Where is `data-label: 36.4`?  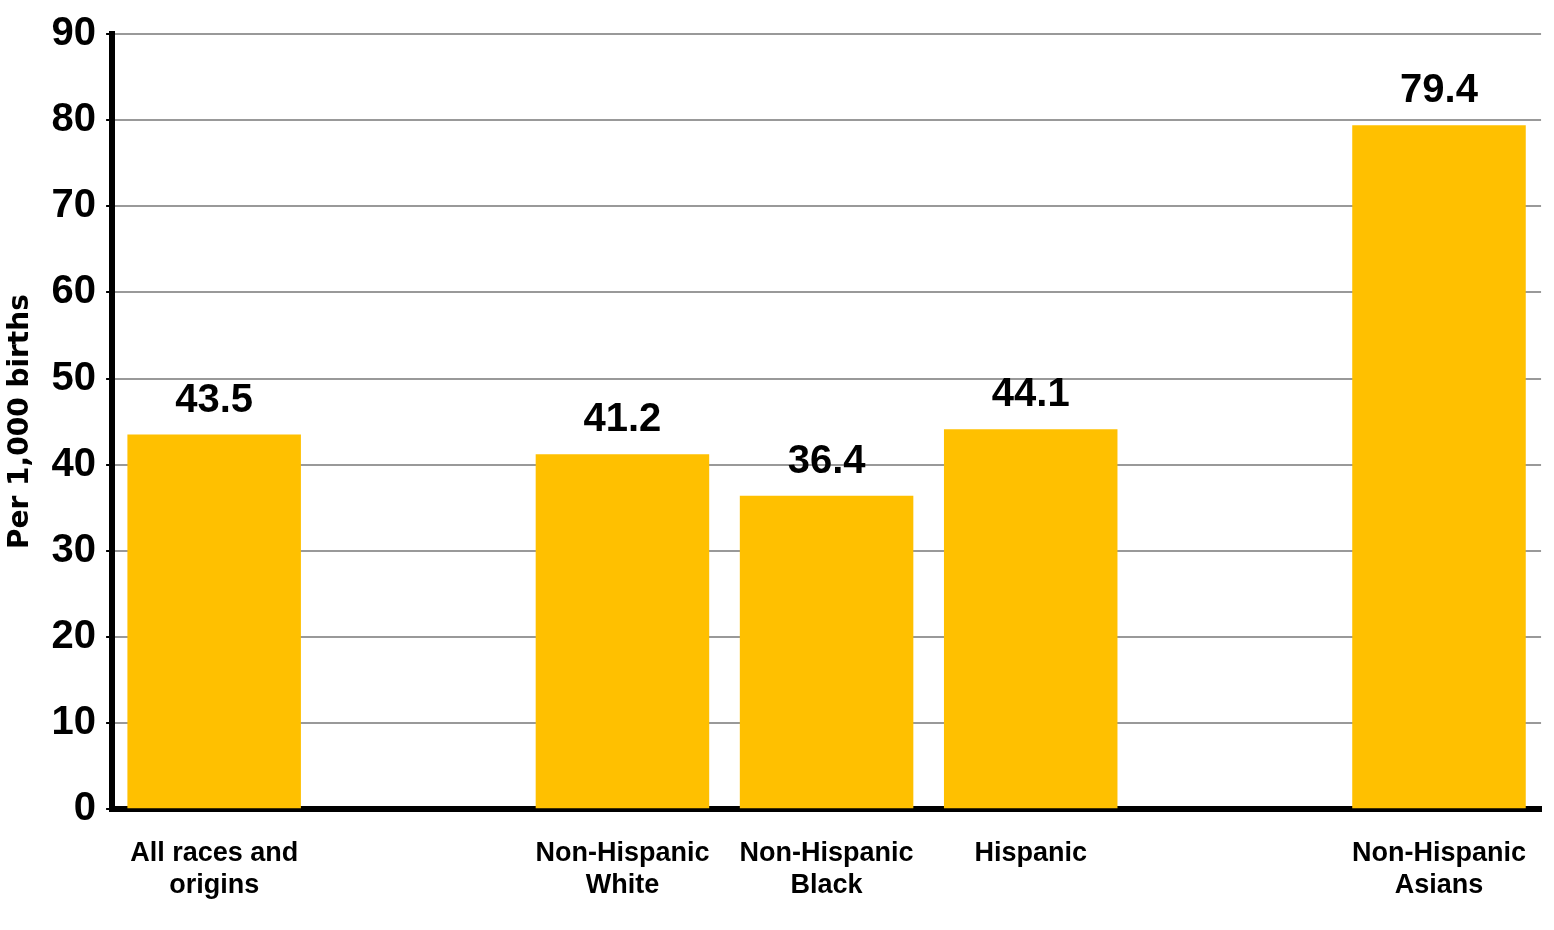
data-label: 36.4 is located at coordinates (827, 458).